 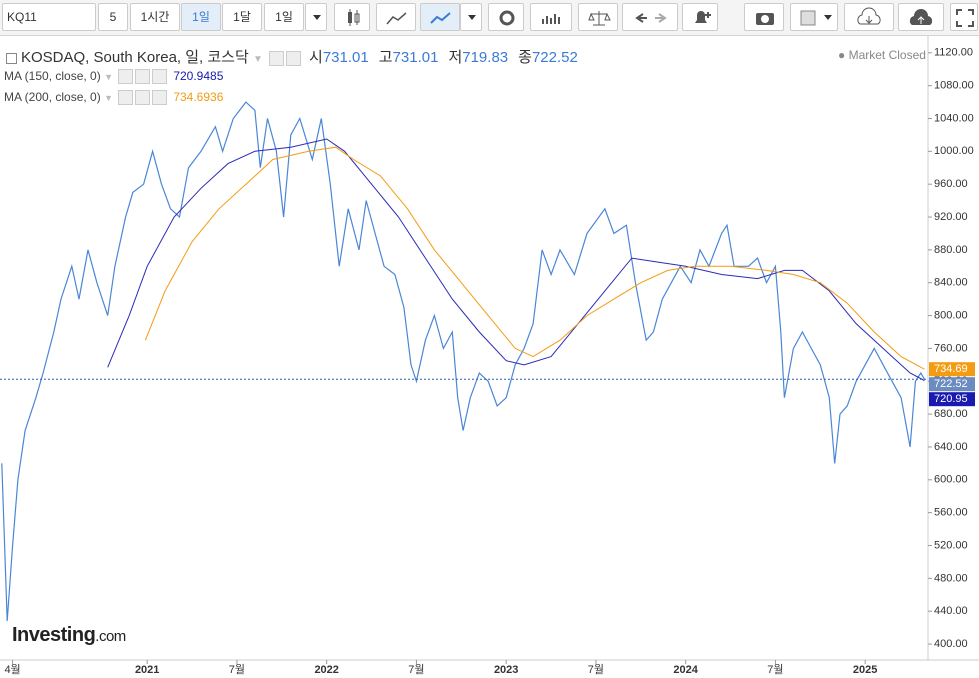 I want to click on market-status: ● Market Closed, so click(x=882, y=55).